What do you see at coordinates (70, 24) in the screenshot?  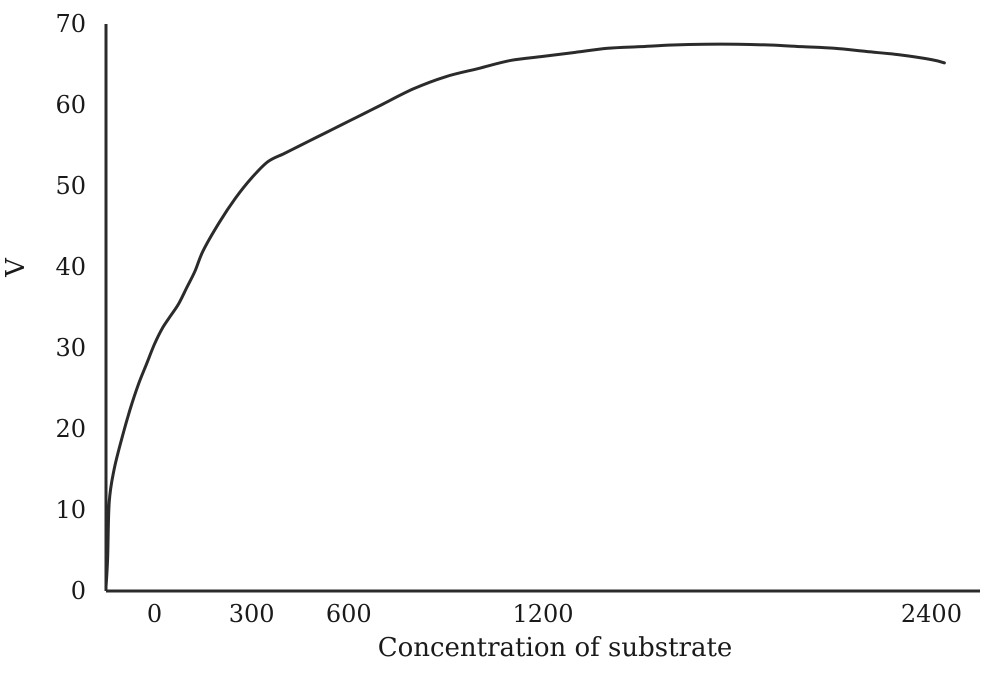 I see `y-tick-label: 70` at bounding box center [70, 24].